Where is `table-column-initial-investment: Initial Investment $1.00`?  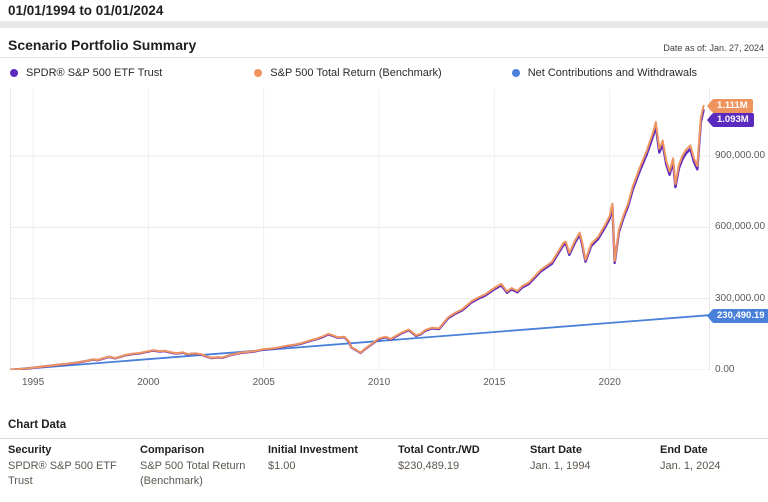
table-column-initial-investment: Initial Investment $1.00 is located at coordinates (330, 459).